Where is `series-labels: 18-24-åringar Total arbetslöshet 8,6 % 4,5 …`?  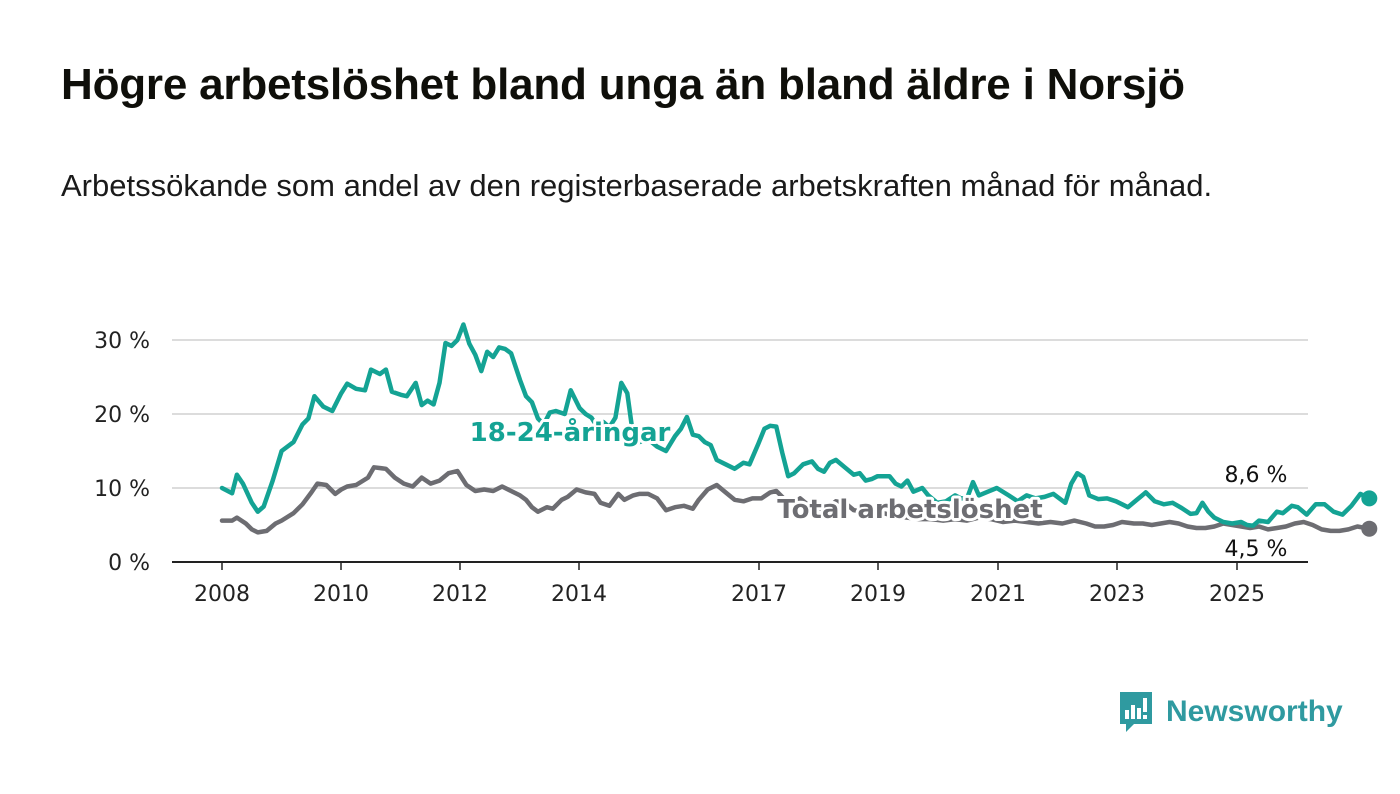
series-labels: 18-24-åringar Total arbetslöshet 8,6 % 4,5 … is located at coordinates (878, 489).